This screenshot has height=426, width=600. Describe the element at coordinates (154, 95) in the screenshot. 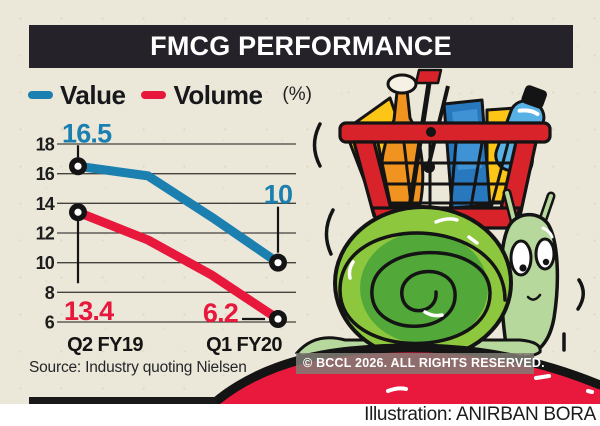

I see `volume-legend-dash-icon` at that location.